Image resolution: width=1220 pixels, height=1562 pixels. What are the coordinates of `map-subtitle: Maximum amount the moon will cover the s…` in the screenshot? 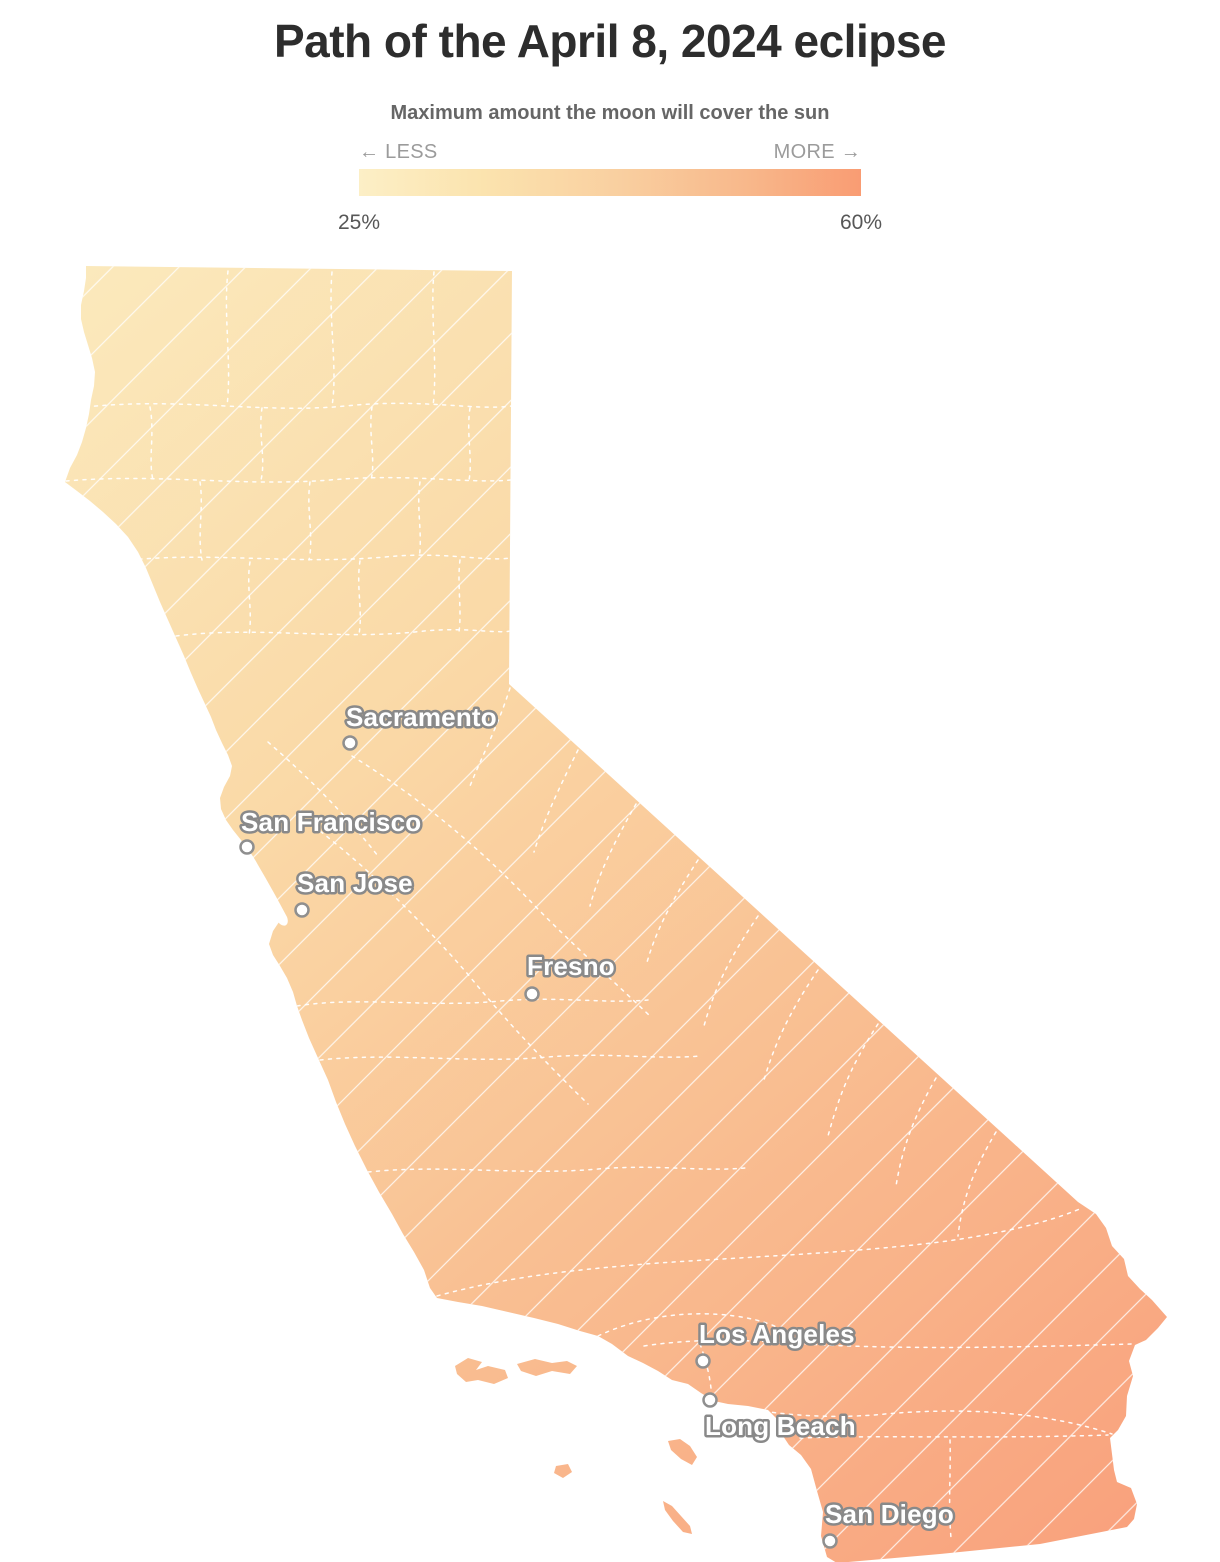 It's located at (610, 113).